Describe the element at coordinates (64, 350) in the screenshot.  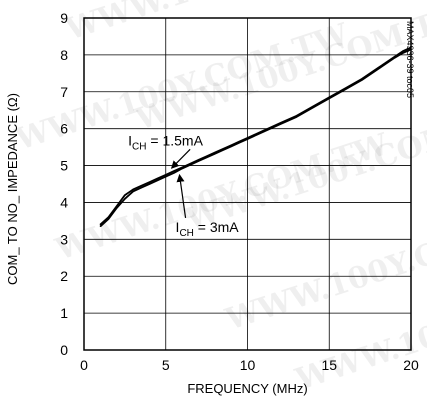
I see `y-tick-label: 0` at that location.